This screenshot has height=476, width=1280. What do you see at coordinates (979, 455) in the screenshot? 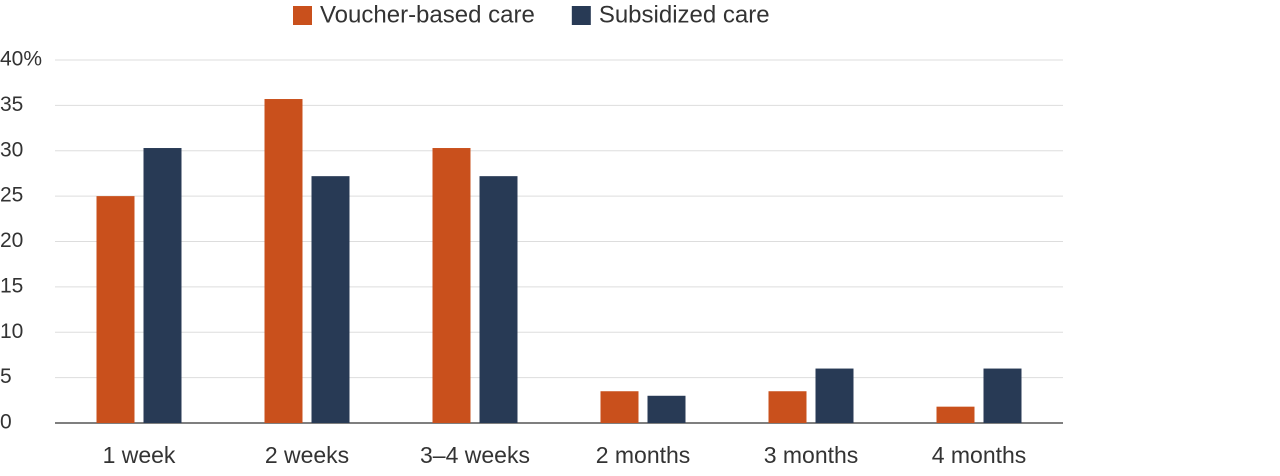
I see `x-tick-label: 4 months` at bounding box center [979, 455].